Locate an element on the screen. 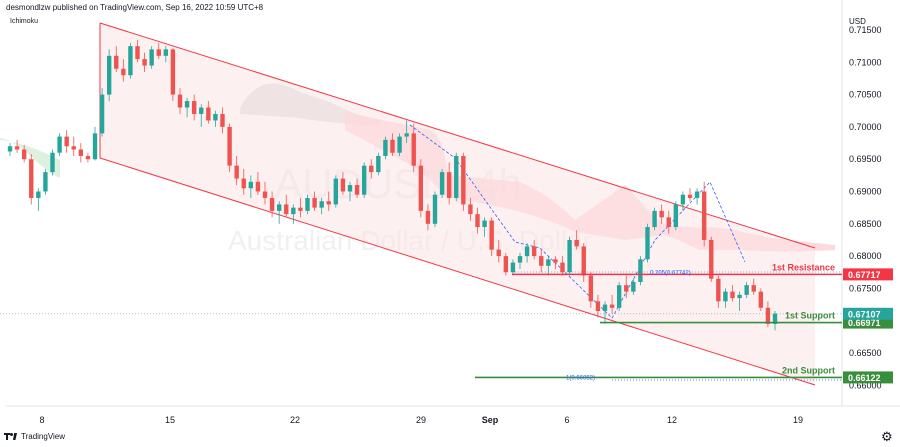 The width and height of the screenshot is (900, 447). price-tag-2nd-support is located at coordinates (868, 377).